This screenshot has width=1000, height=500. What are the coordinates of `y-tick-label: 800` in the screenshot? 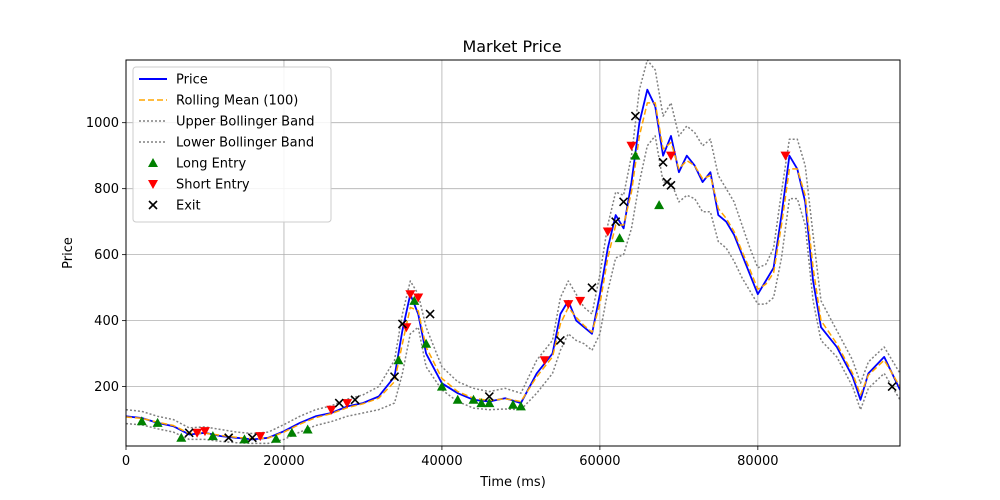 It's located at (106, 189).